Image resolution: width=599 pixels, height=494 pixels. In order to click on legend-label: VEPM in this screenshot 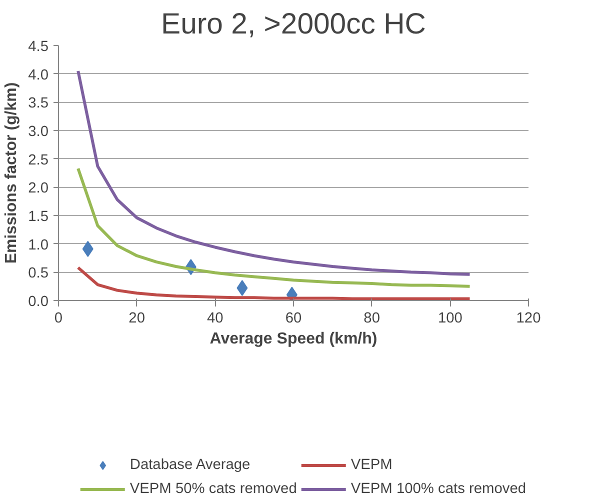, I will do `click(372, 465)`.